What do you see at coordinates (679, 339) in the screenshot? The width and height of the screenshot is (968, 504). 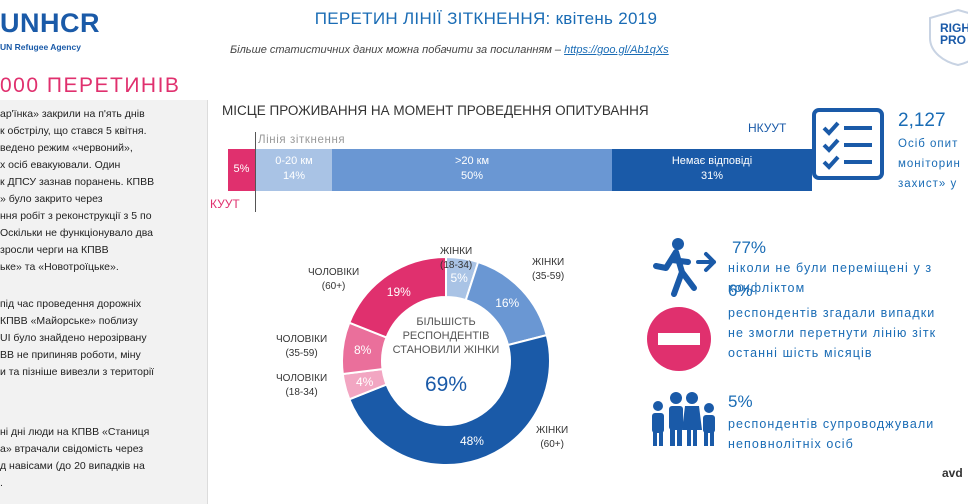 I see `no-entry-icon` at bounding box center [679, 339].